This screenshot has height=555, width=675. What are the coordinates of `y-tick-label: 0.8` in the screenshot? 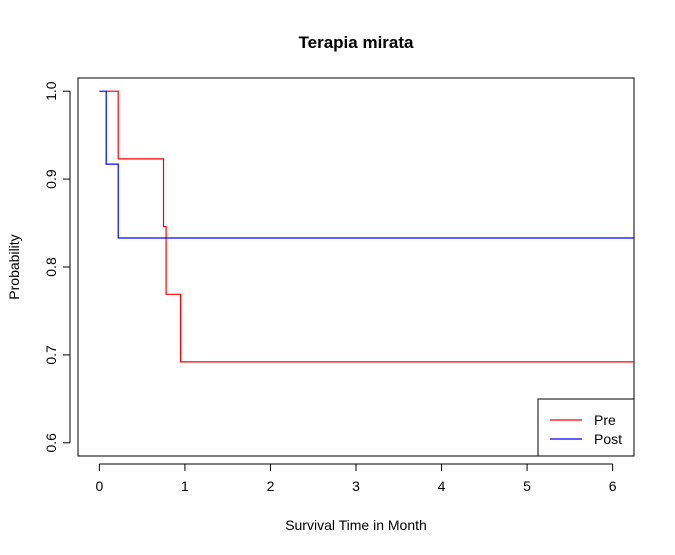 It's located at (51, 267).